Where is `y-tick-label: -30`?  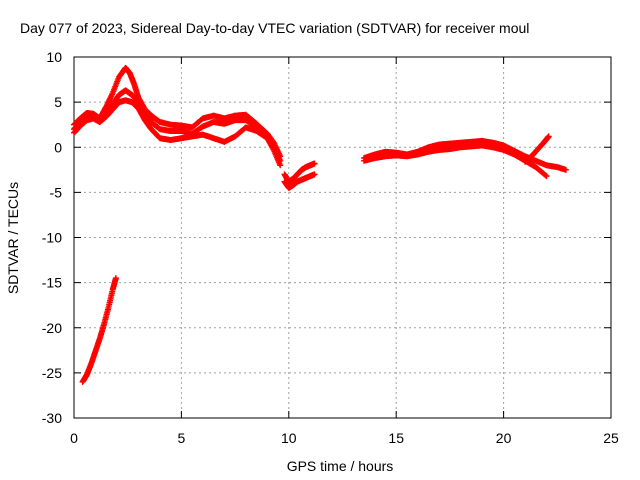 y-tick-label: -30 is located at coordinates (52, 418).